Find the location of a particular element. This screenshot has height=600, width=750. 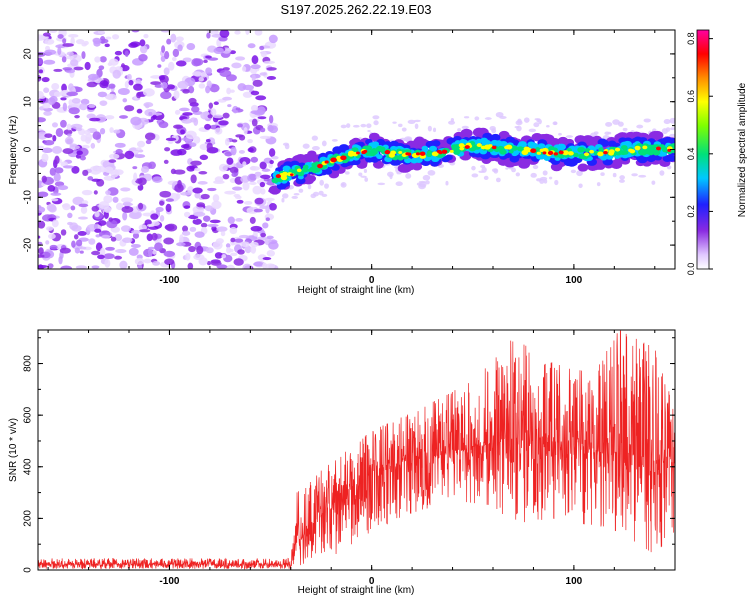

snr-x-tick-label: -100 is located at coordinates (169, 581).